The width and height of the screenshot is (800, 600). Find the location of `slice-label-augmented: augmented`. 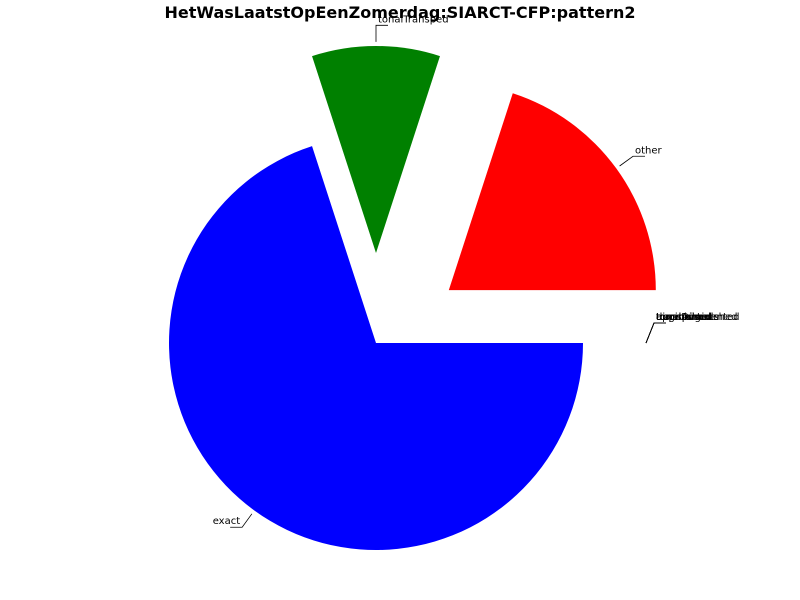

slice-label-augmented: augmented is located at coordinates (684, 317).